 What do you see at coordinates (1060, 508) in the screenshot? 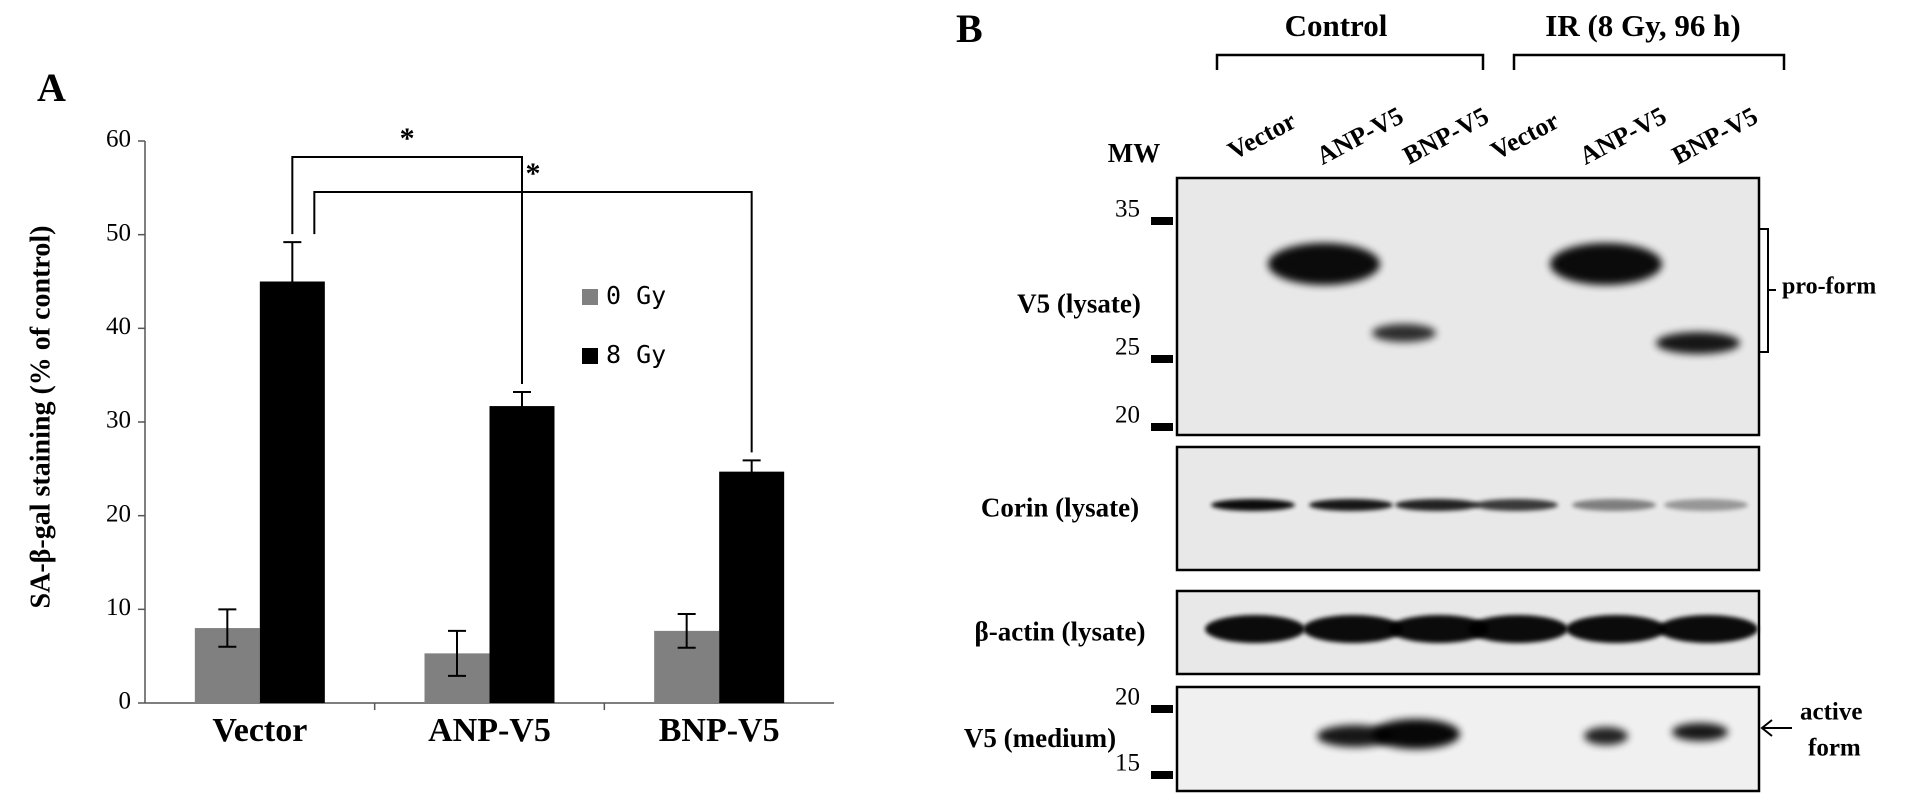
I see `blot-label: Corin (lysate)` at bounding box center [1060, 508].